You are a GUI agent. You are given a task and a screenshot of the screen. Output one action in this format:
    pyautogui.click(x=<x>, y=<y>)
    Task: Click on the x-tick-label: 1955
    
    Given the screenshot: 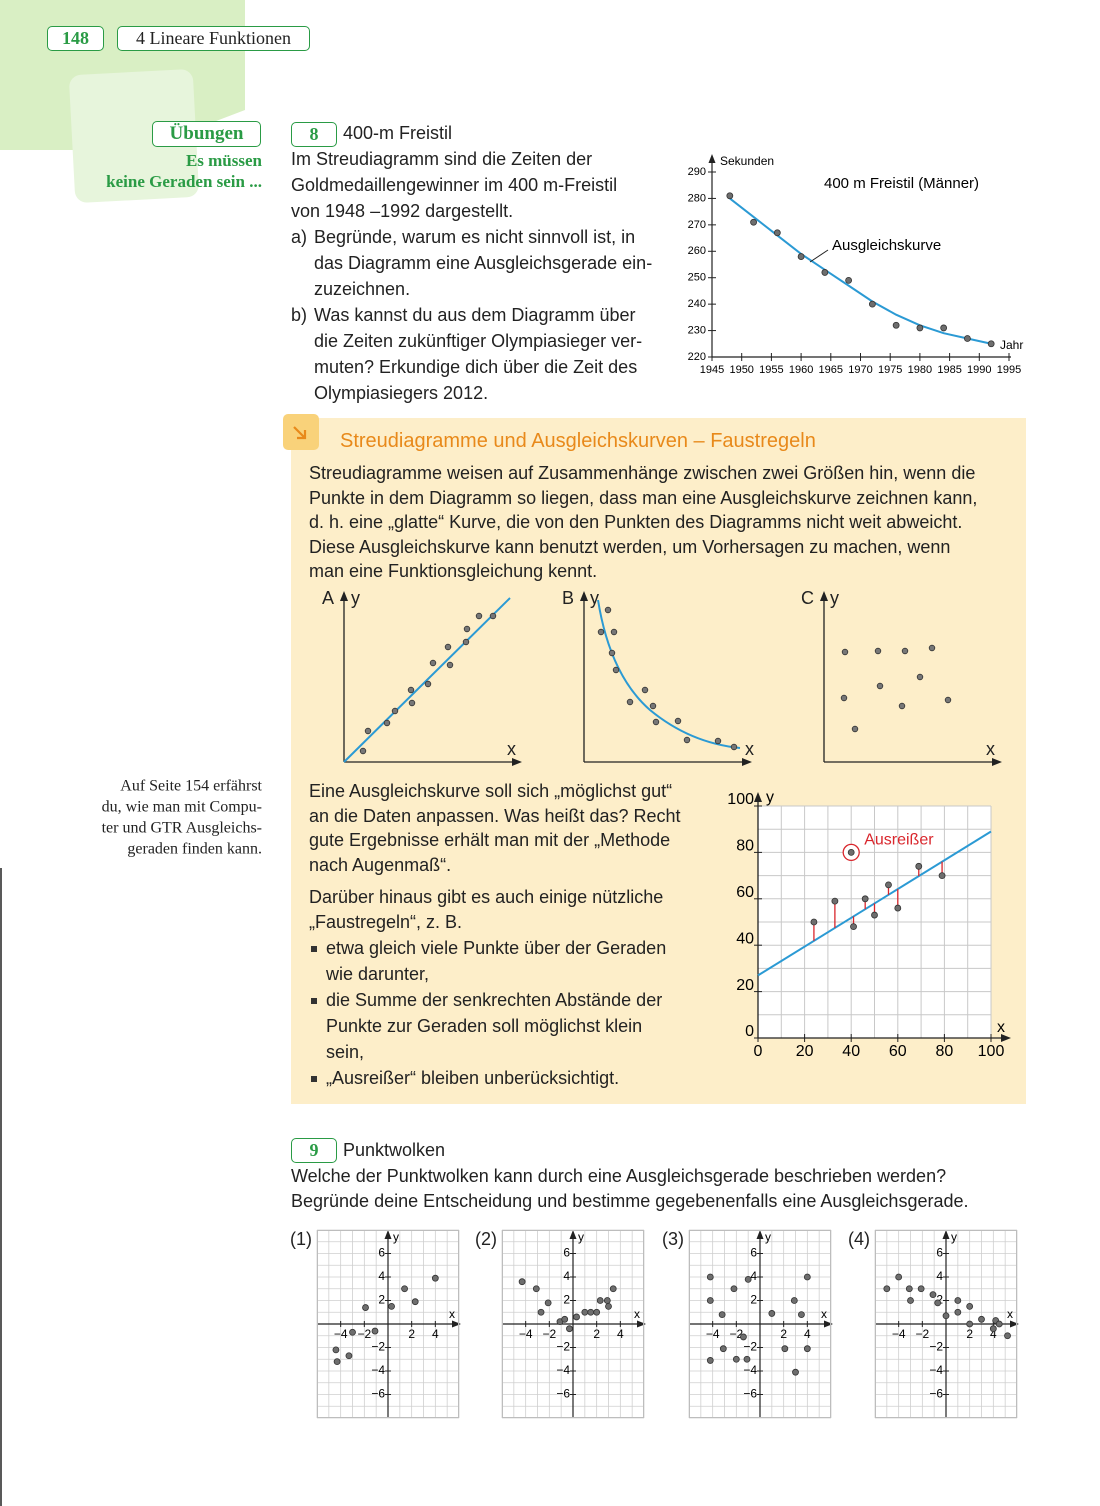 What is the action you would take?
    pyautogui.click(x=771, y=370)
    